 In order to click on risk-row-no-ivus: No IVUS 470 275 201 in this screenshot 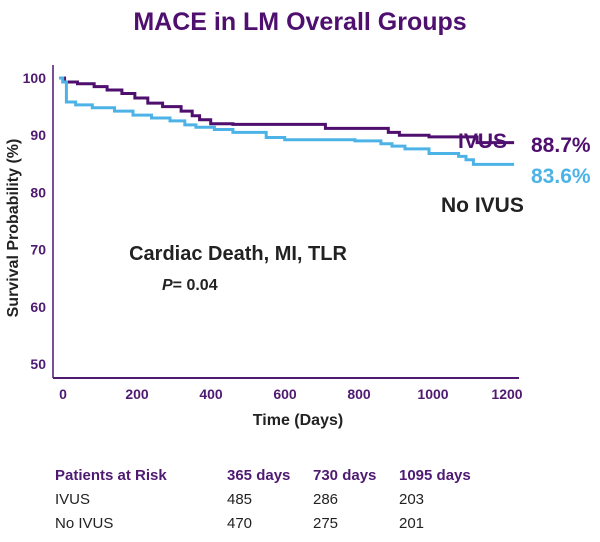, I will do `click(267, 523)`.